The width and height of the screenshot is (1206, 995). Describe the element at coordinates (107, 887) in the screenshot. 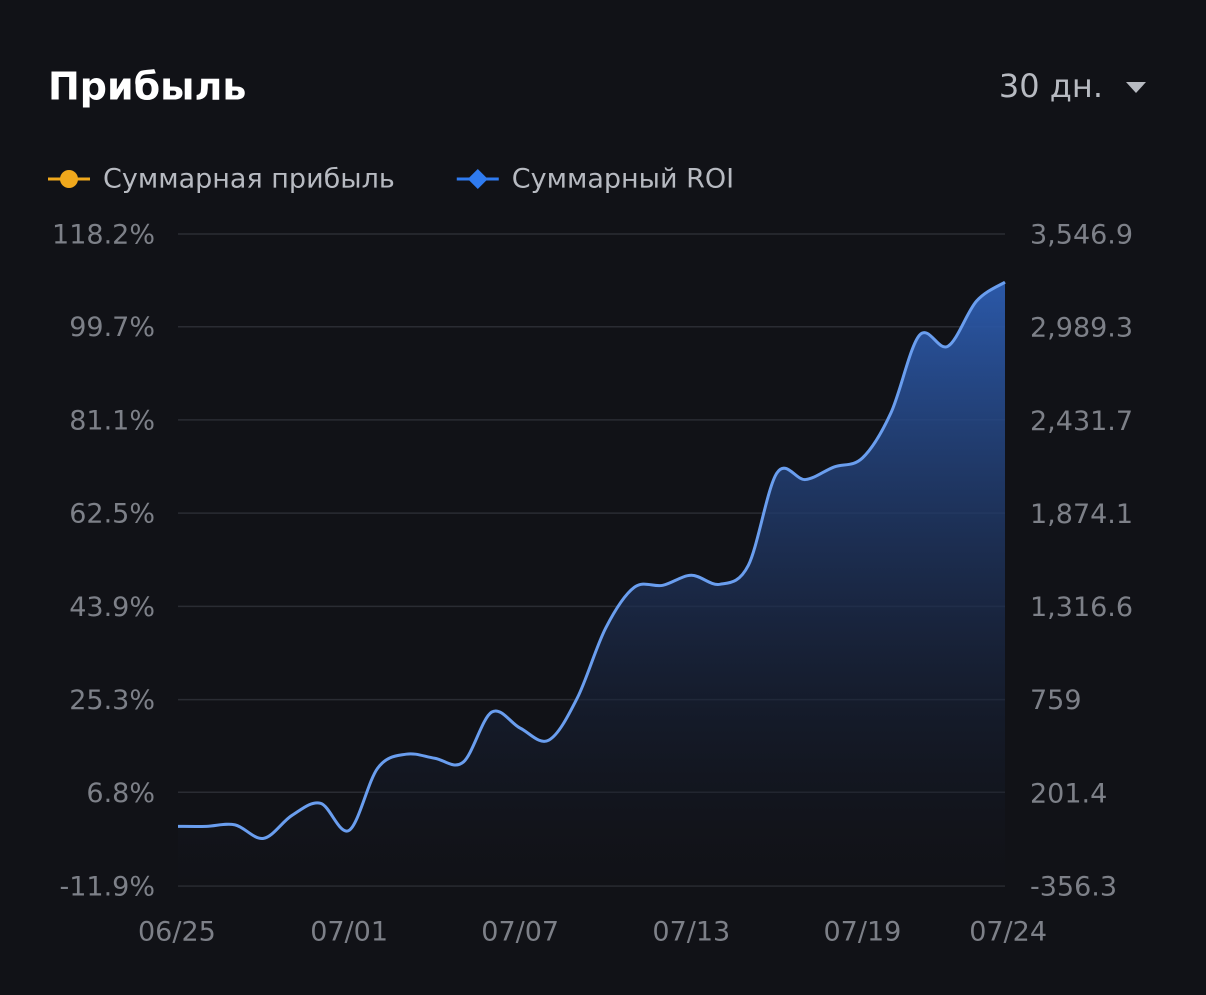

I see `y-tick-label: -11.9%` at that location.